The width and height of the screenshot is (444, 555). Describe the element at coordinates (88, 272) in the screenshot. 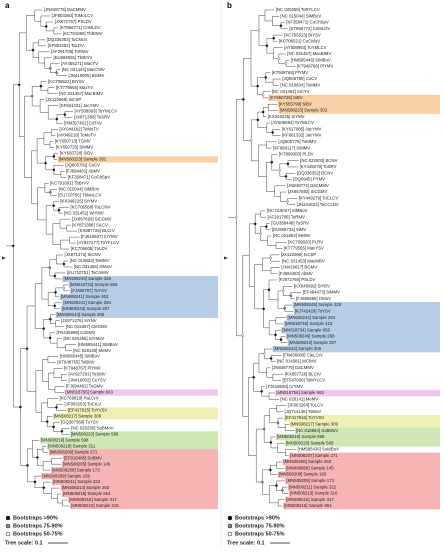

I see `leaf-label: [EU710751] ToCmMV` at that location.